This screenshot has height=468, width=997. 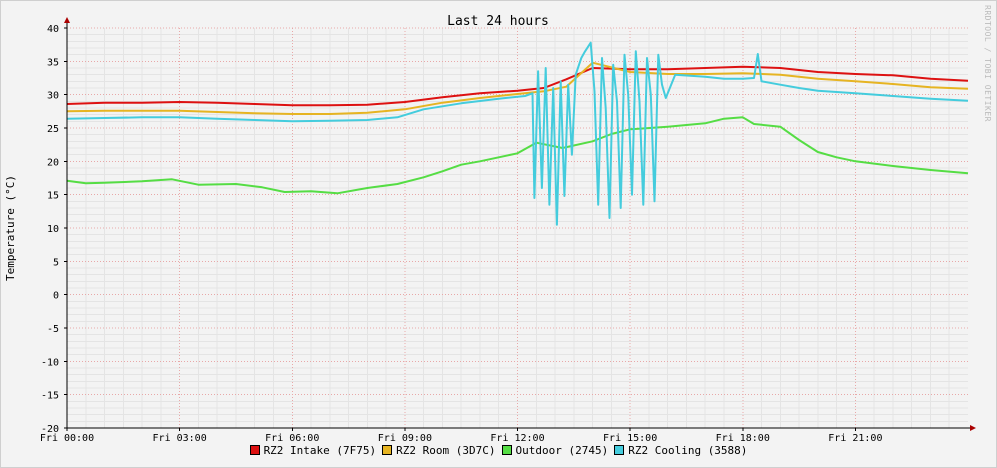 What do you see at coordinates (50, 429) in the screenshot?
I see `y-tick-label: -20` at bounding box center [50, 429].